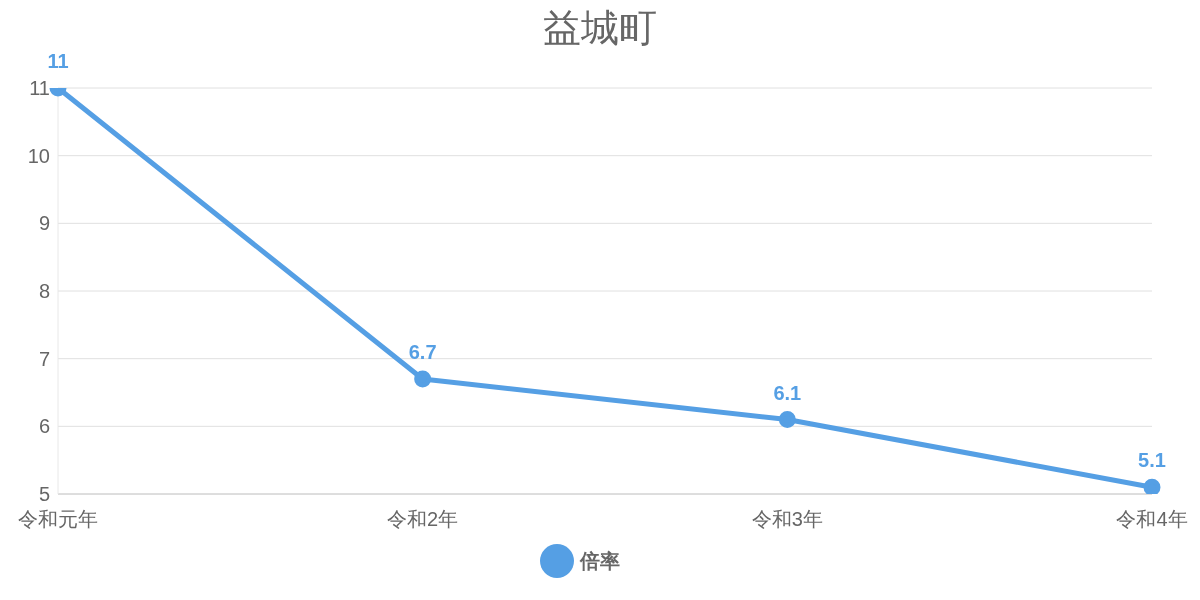 This screenshot has width=1200, height=600. Describe the element at coordinates (600, 28) in the screenshot. I see `chart-title: 益城町` at that location.